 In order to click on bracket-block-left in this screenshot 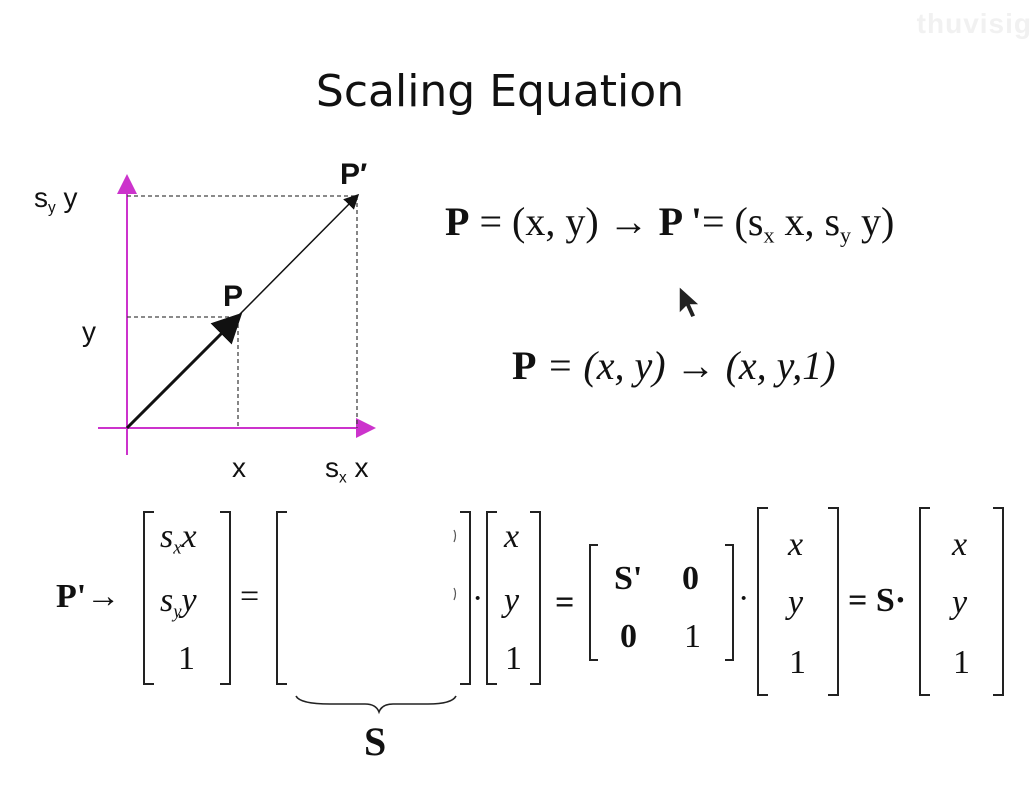, I will do `click(593, 602)`.